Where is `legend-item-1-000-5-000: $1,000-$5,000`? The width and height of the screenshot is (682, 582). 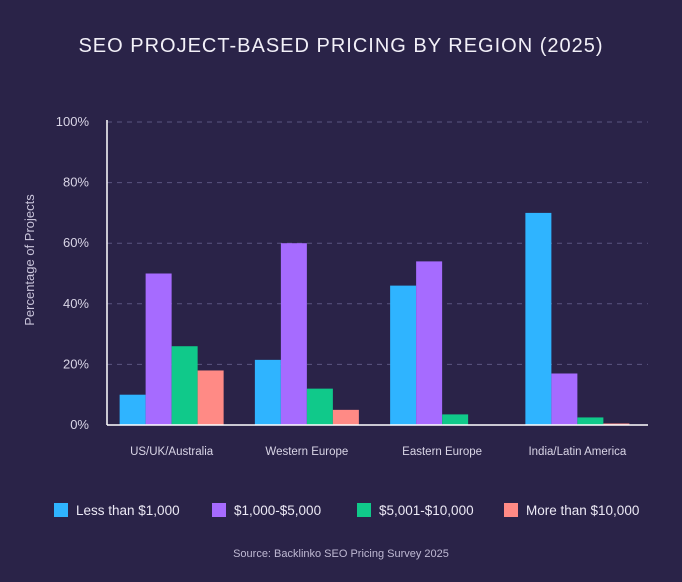
legend-item-1-000-5-000: $1,000-$5,000 is located at coordinates (266, 510).